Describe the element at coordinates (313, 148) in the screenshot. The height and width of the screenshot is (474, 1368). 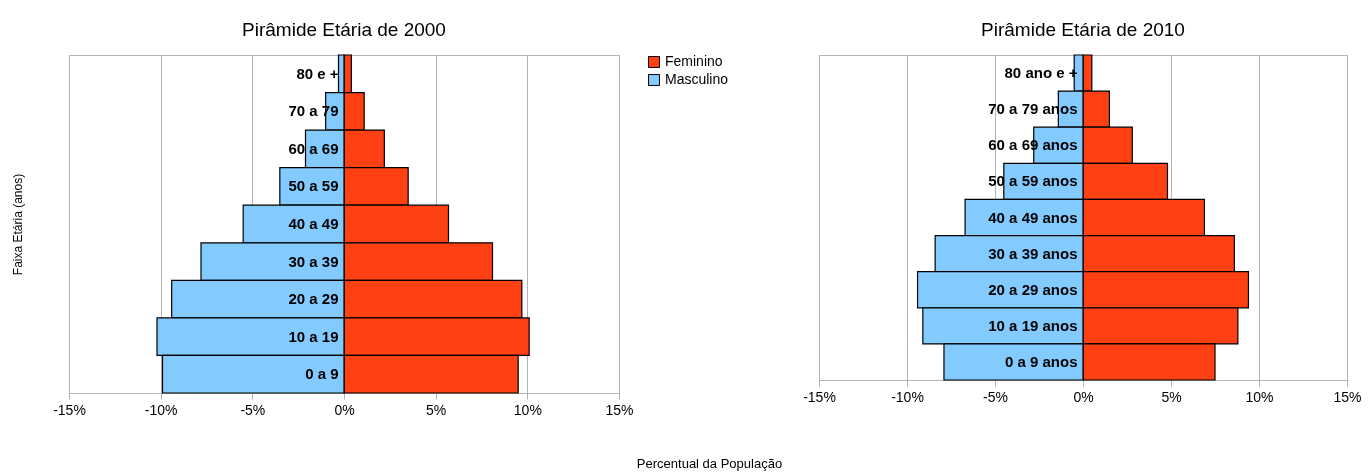
I see `y-tick-label: 60 a 69` at that location.